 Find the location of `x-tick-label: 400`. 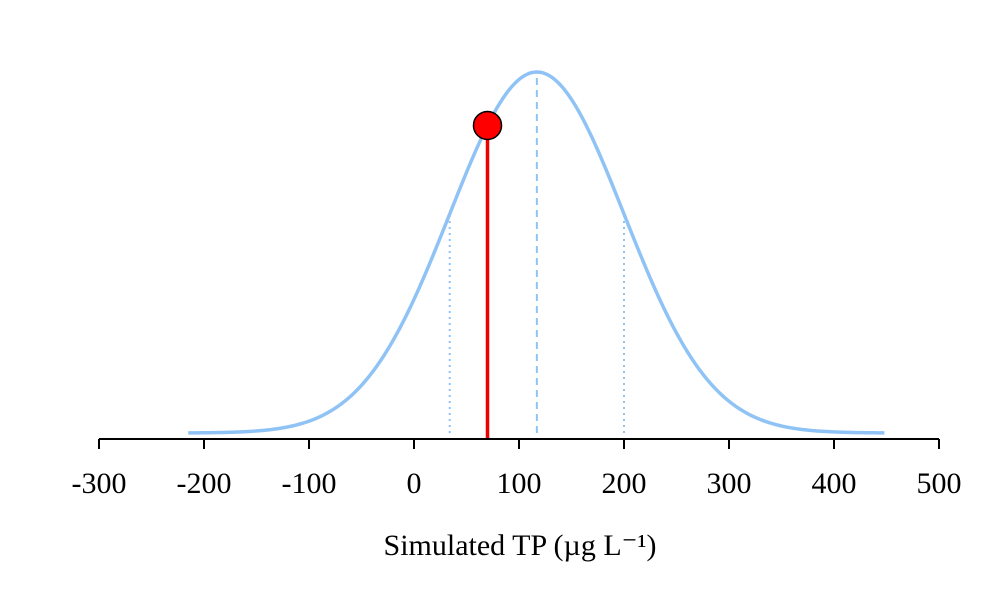

x-tick-label: 400 is located at coordinates (834, 483).